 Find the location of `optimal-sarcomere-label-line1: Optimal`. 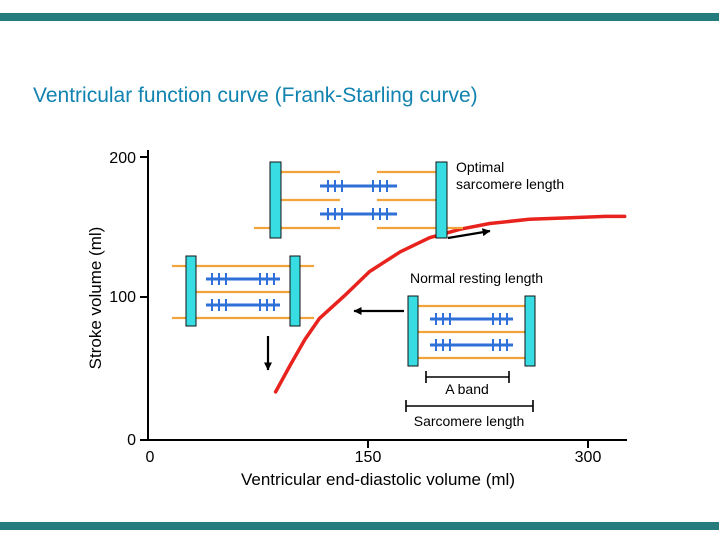

optimal-sarcomere-label-line1: Optimal is located at coordinates (480, 167).